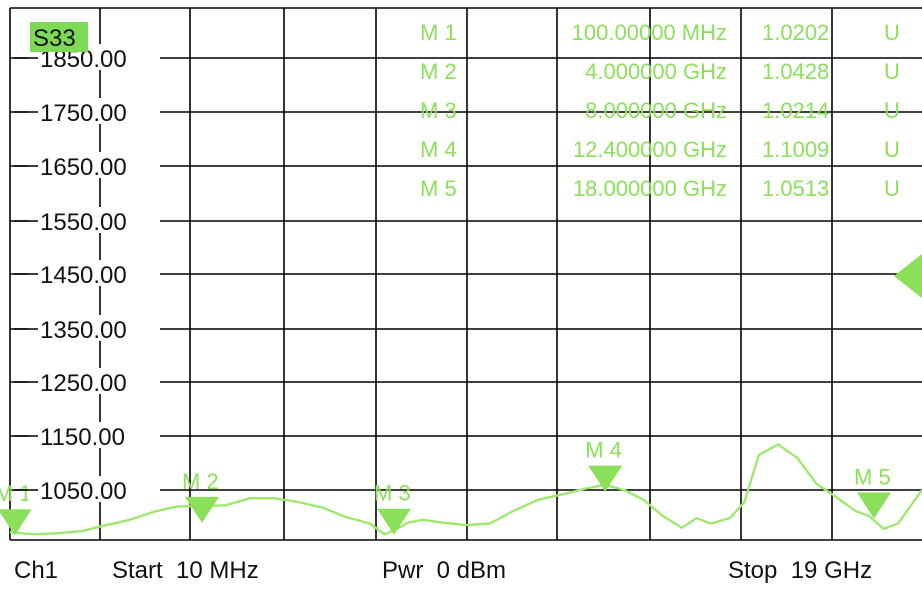 This screenshot has width=922, height=589. What do you see at coordinates (795, 32) in the screenshot?
I see `marker-table-value: 1.0202` at bounding box center [795, 32].